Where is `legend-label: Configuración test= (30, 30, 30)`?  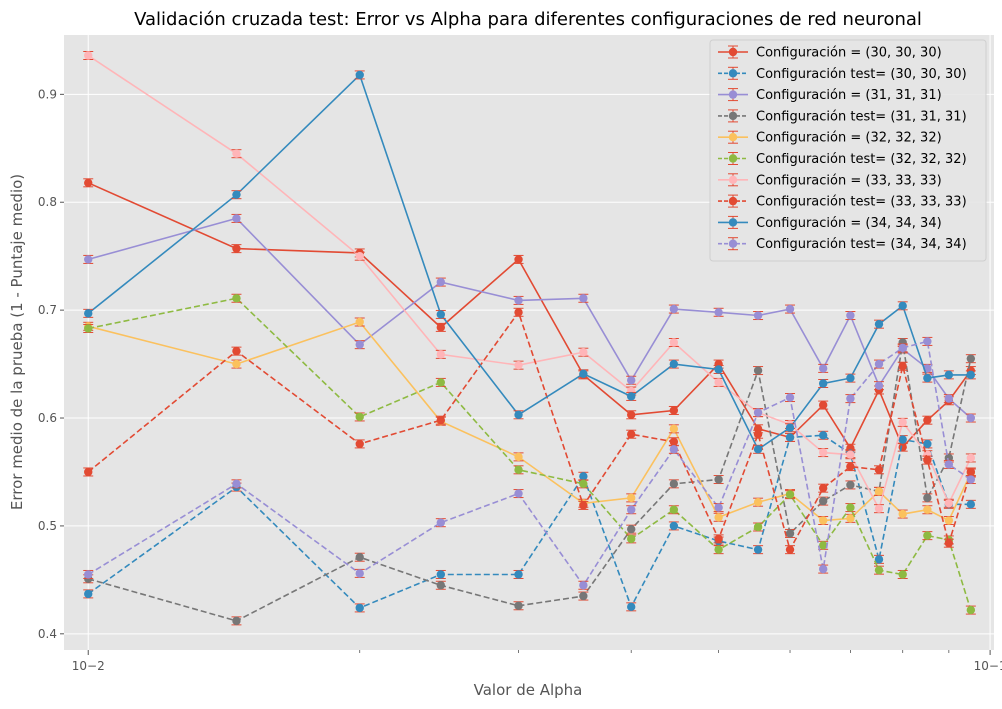
legend-label: Configuración test= (30, 30, 30) is located at coordinates (861, 74).